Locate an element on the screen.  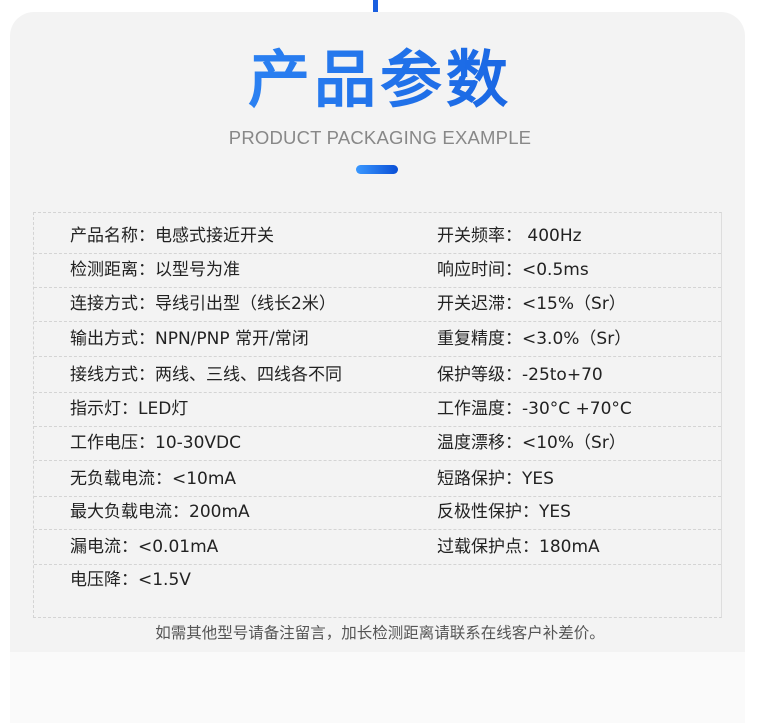
param-right: 保护等级：-25to+70 is located at coordinates (520, 375).